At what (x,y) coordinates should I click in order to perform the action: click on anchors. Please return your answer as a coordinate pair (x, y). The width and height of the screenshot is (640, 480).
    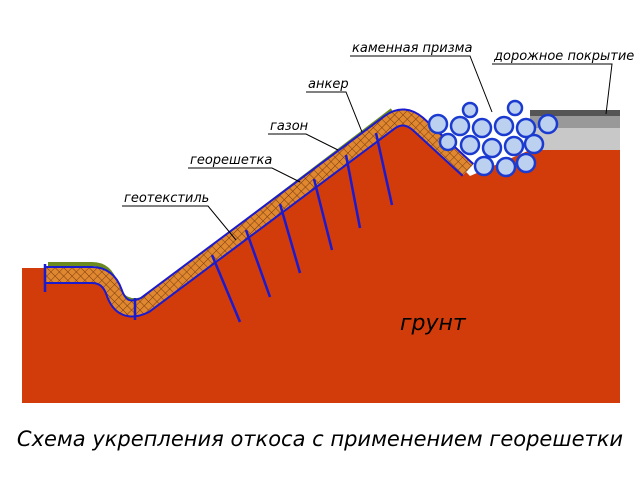
    Looking at the image, I should click on (302, 227).